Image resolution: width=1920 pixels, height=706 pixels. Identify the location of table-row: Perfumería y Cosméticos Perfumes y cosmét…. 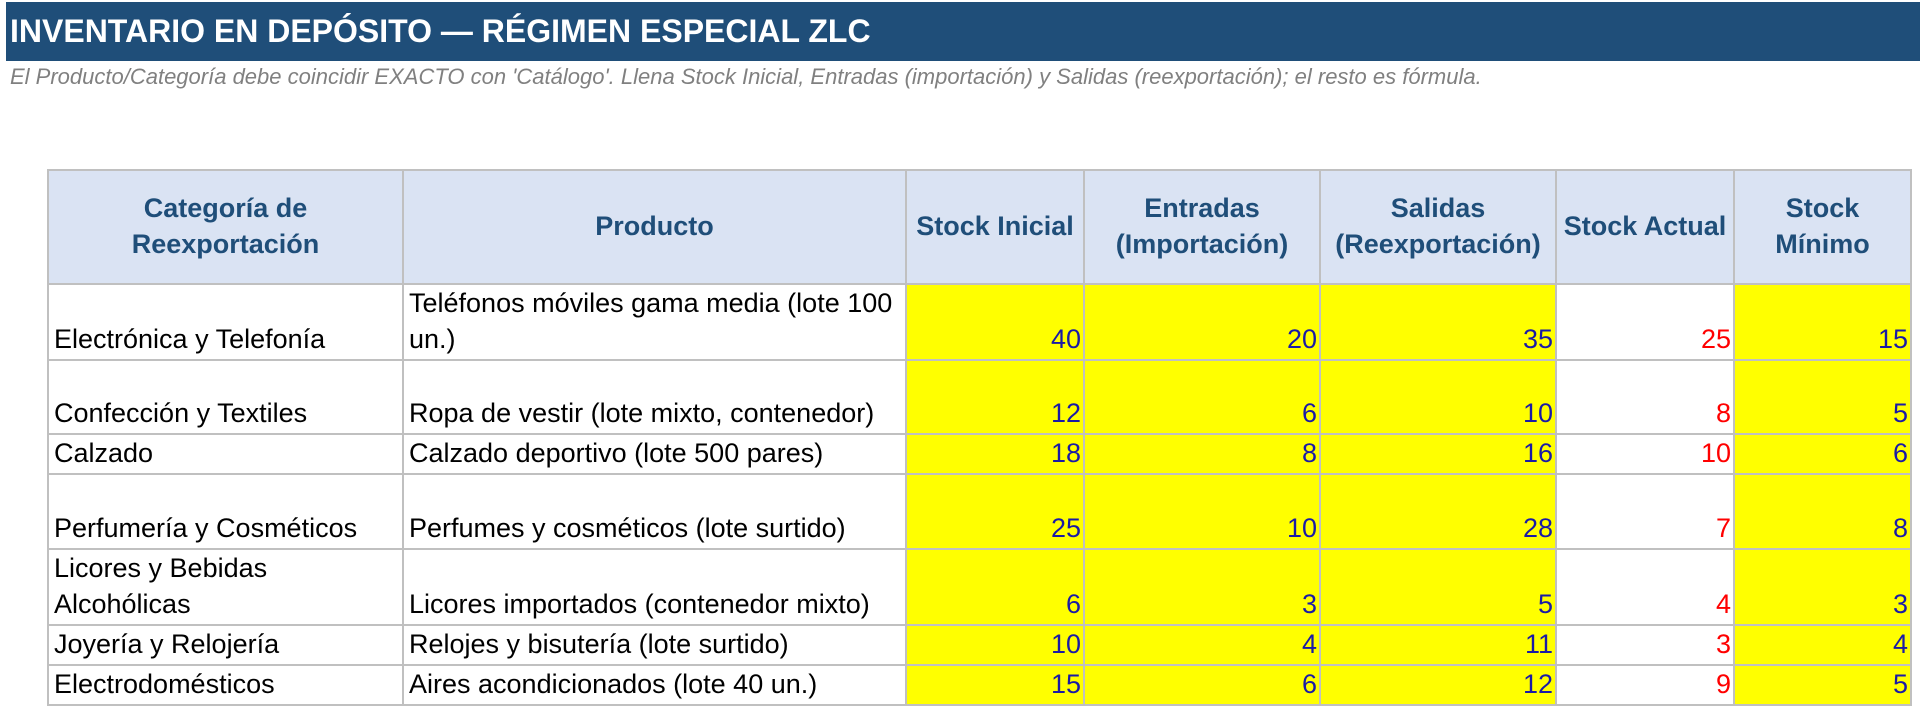
(979, 511).